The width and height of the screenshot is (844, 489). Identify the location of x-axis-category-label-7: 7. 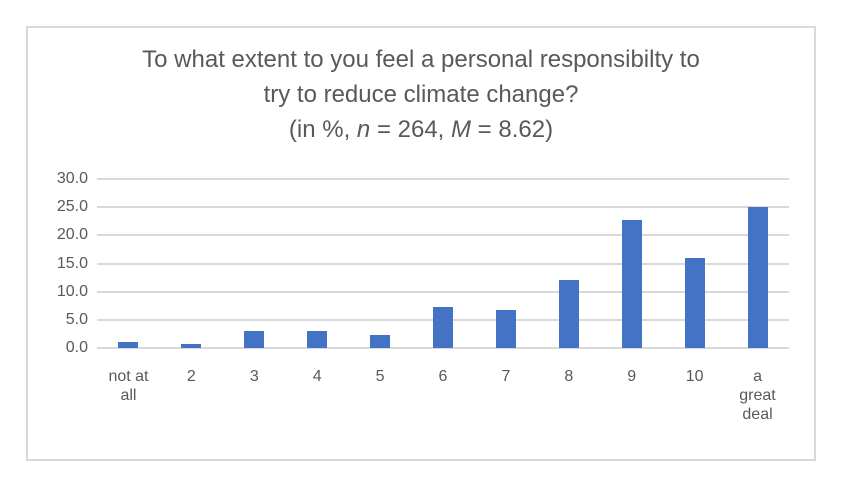
(505, 395).